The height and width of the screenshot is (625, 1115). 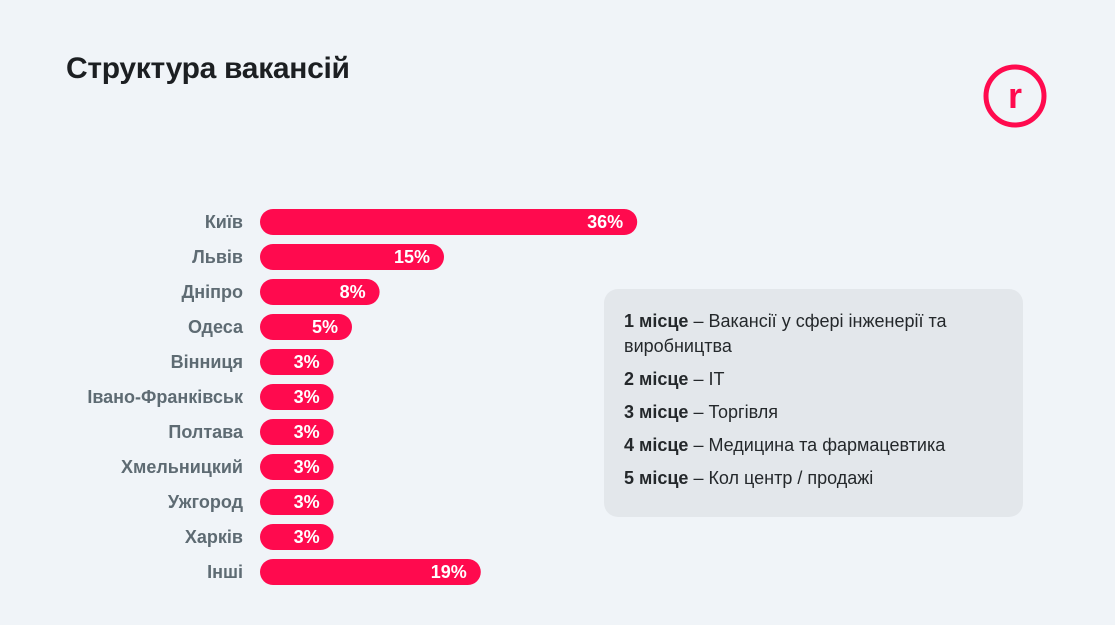 What do you see at coordinates (656, 412) in the screenshot?
I see `rank-place: 3 місце` at bounding box center [656, 412].